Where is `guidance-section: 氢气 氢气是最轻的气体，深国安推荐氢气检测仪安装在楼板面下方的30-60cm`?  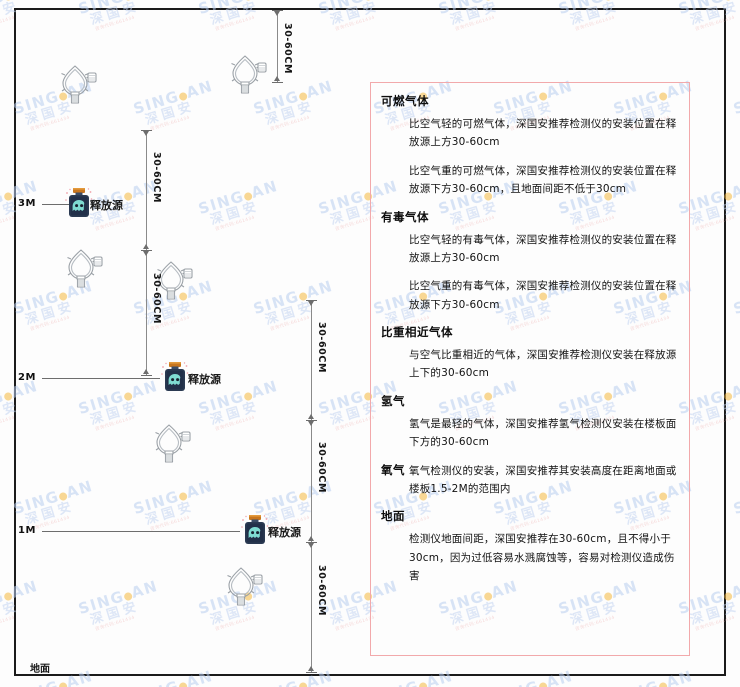
guidance-section: 氢气 氢气是最轻的气体，深国安推荐氢气检测仪安装在楼板面下方的30-60cm is located at coordinates (529, 422).